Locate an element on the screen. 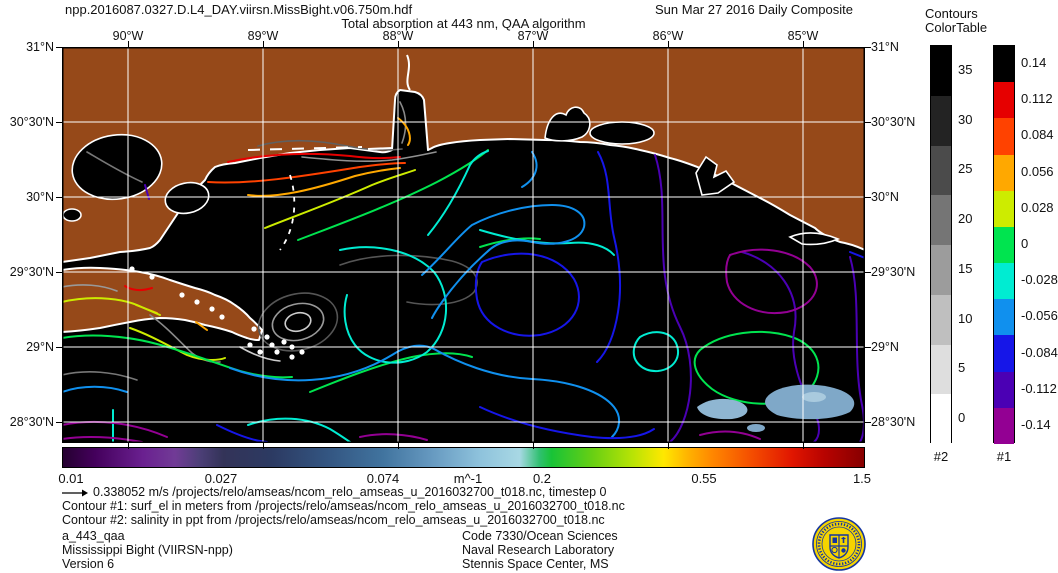 This screenshot has width=1058, height=573. colortable-value-label: 0.112 is located at coordinates (1037, 99).